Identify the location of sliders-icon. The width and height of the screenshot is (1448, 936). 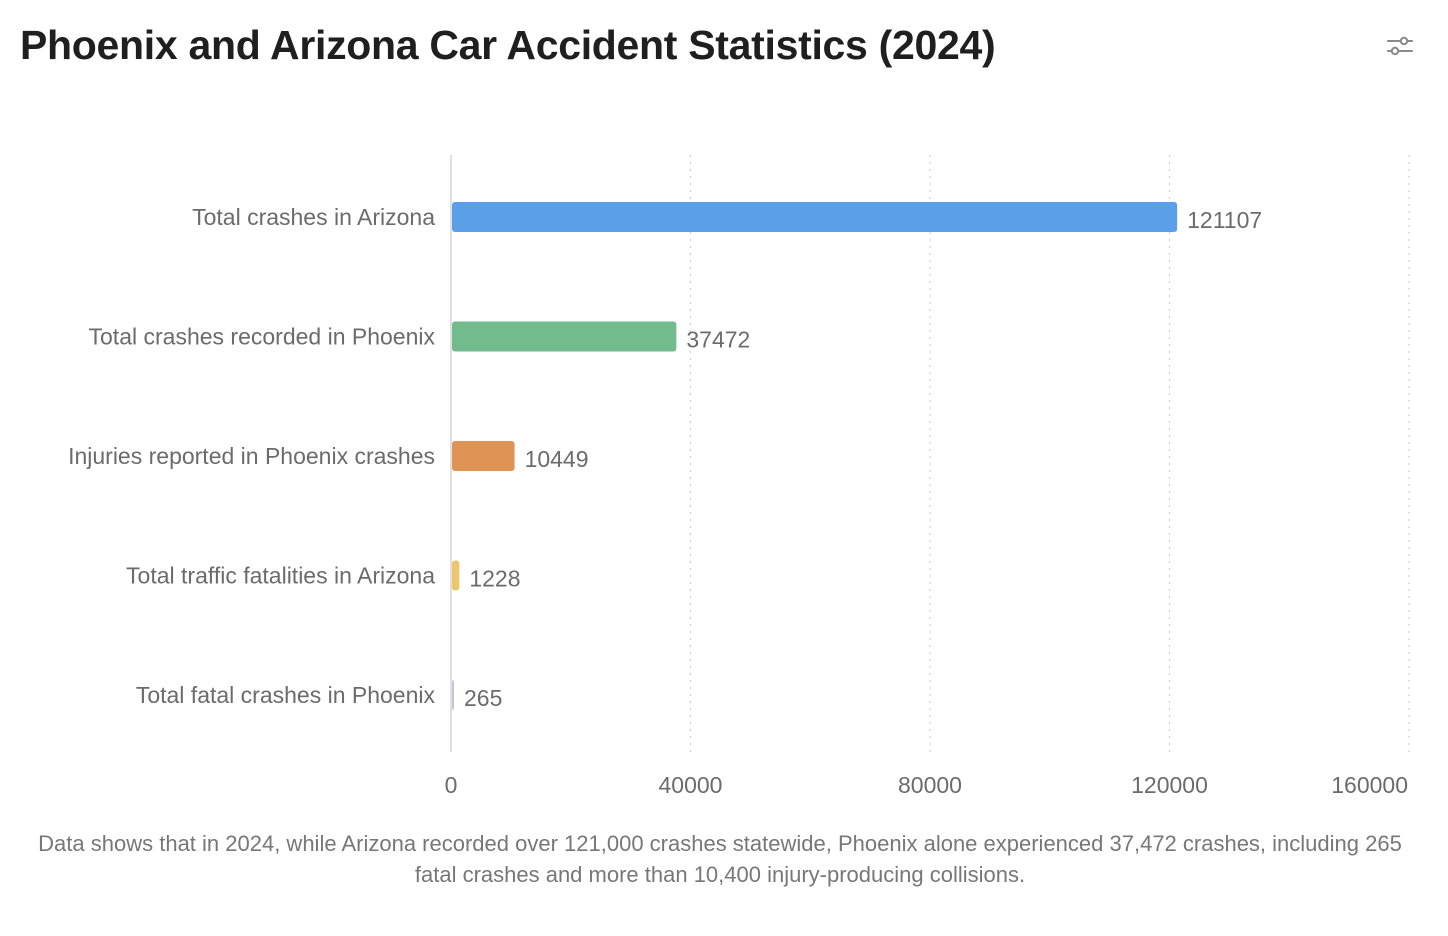
(1400, 46).